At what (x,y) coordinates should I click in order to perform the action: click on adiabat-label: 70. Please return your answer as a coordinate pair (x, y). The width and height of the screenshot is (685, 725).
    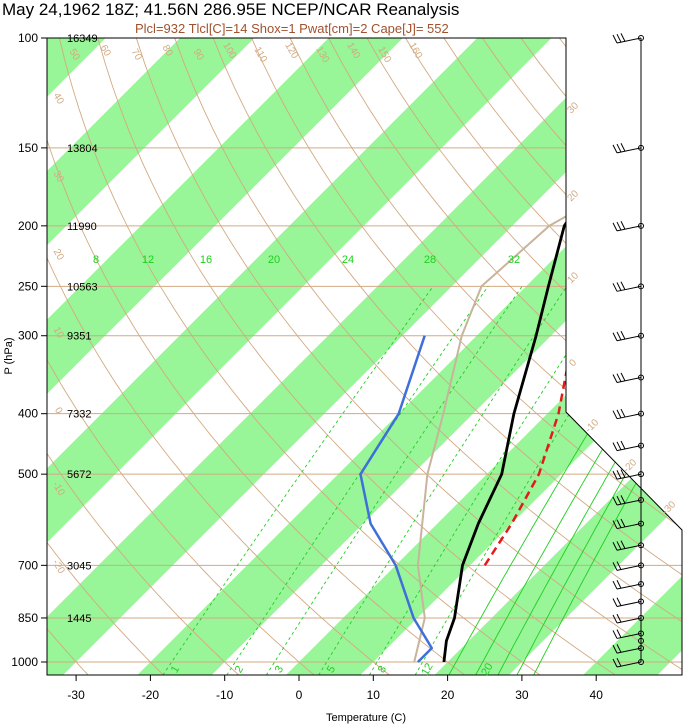
    Looking at the image, I should click on (136, 55).